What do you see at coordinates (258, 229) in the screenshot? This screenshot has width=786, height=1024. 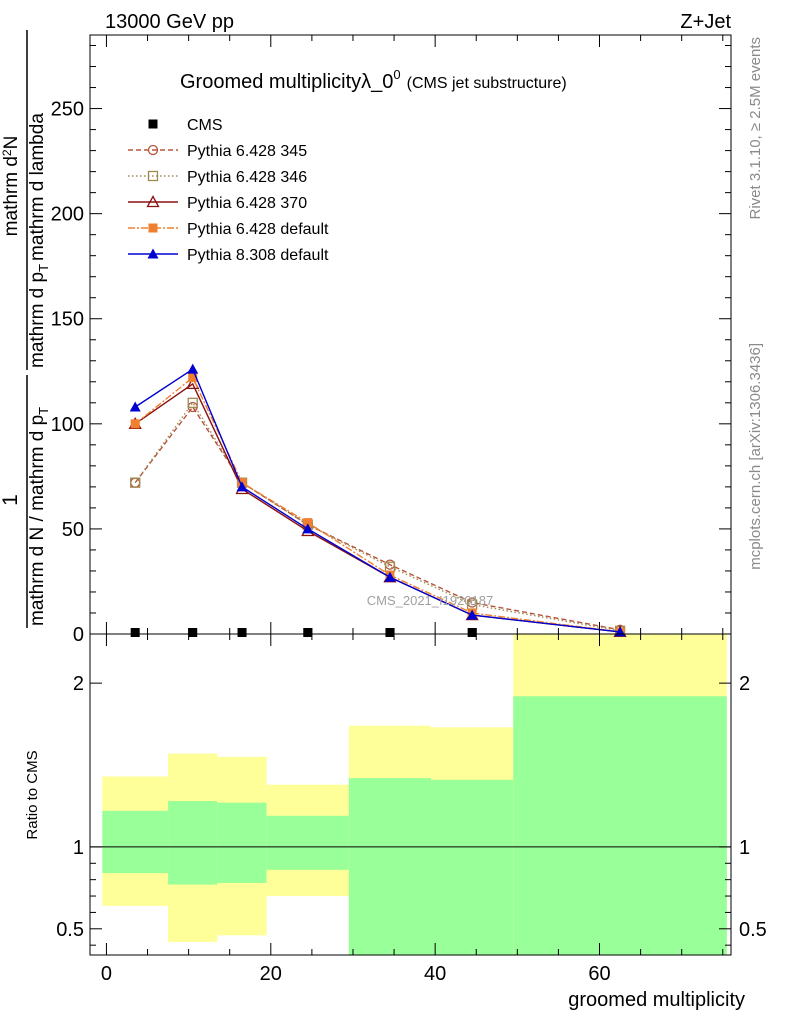 I see `legend-label-4: Pythia 6.428 default` at bounding box center [258, 229].